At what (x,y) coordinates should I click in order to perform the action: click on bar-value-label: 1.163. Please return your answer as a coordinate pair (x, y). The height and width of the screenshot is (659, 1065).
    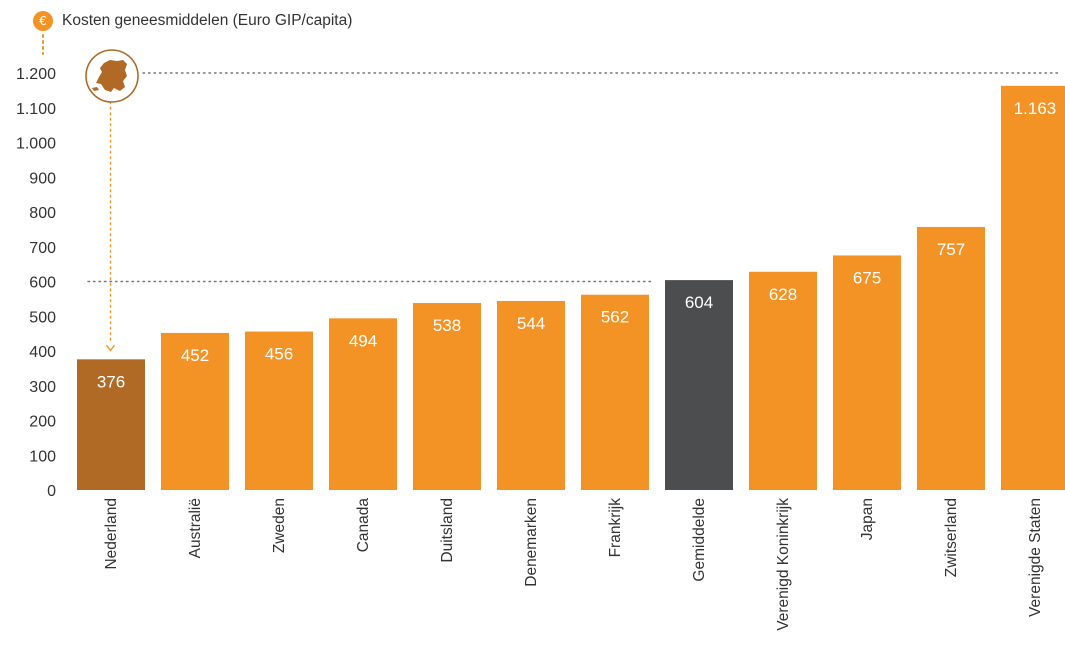
    Looking at the image, I should click on (1035, 108).